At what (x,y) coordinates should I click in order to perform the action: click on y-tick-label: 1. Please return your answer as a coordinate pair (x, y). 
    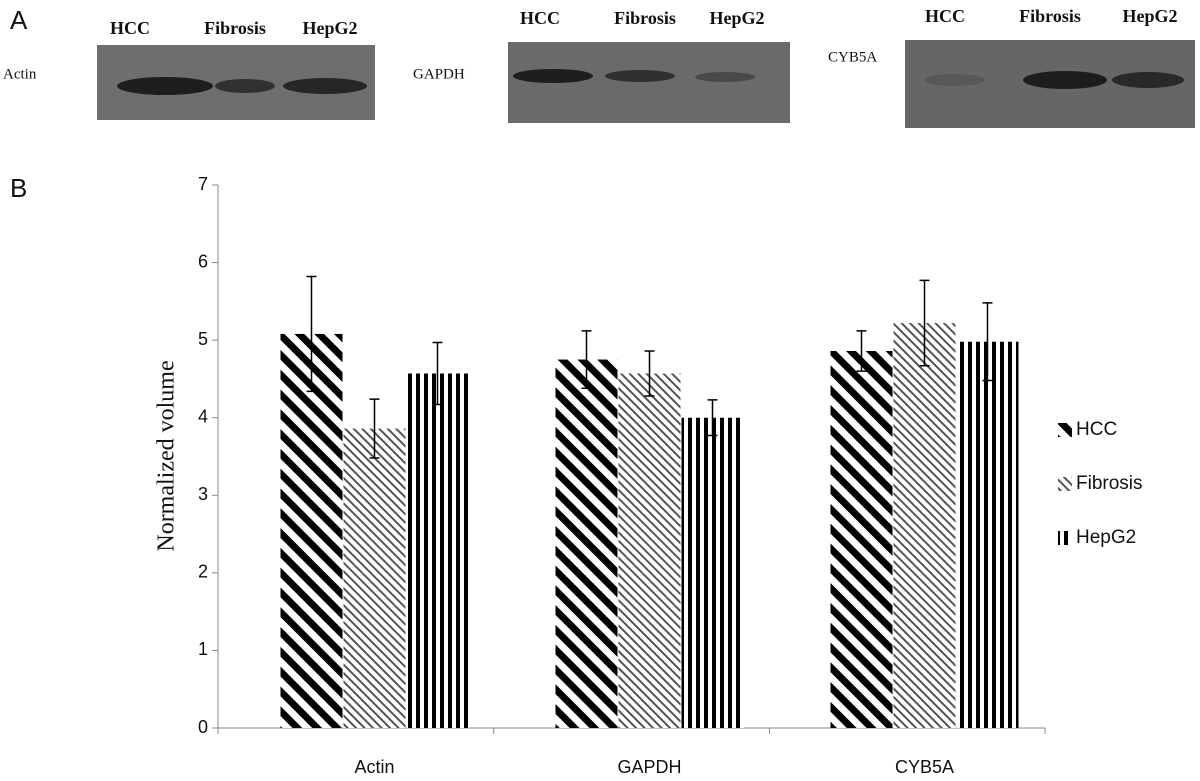
    Looking at the image, I should click on (203, 649).